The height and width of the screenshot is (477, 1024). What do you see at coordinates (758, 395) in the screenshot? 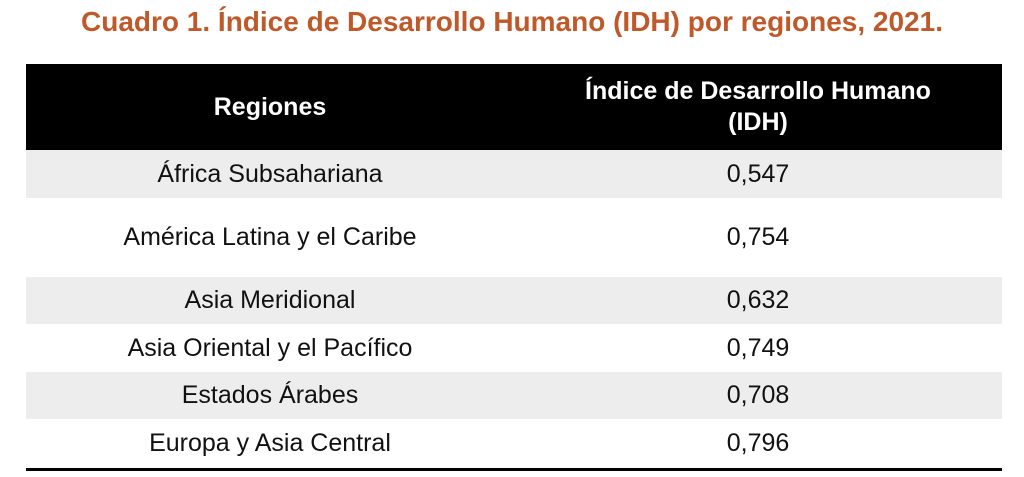
I see `idh-value-cell: 0,708` at bounding box center [758, 395].